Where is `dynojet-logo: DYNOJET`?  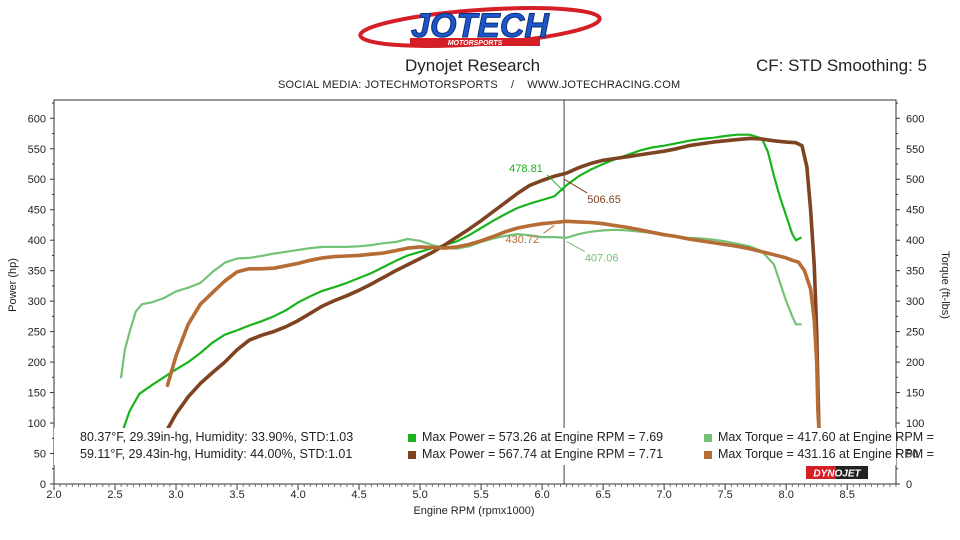
dynojet-logo: DYNOJET is located at coordinates (837, 472).